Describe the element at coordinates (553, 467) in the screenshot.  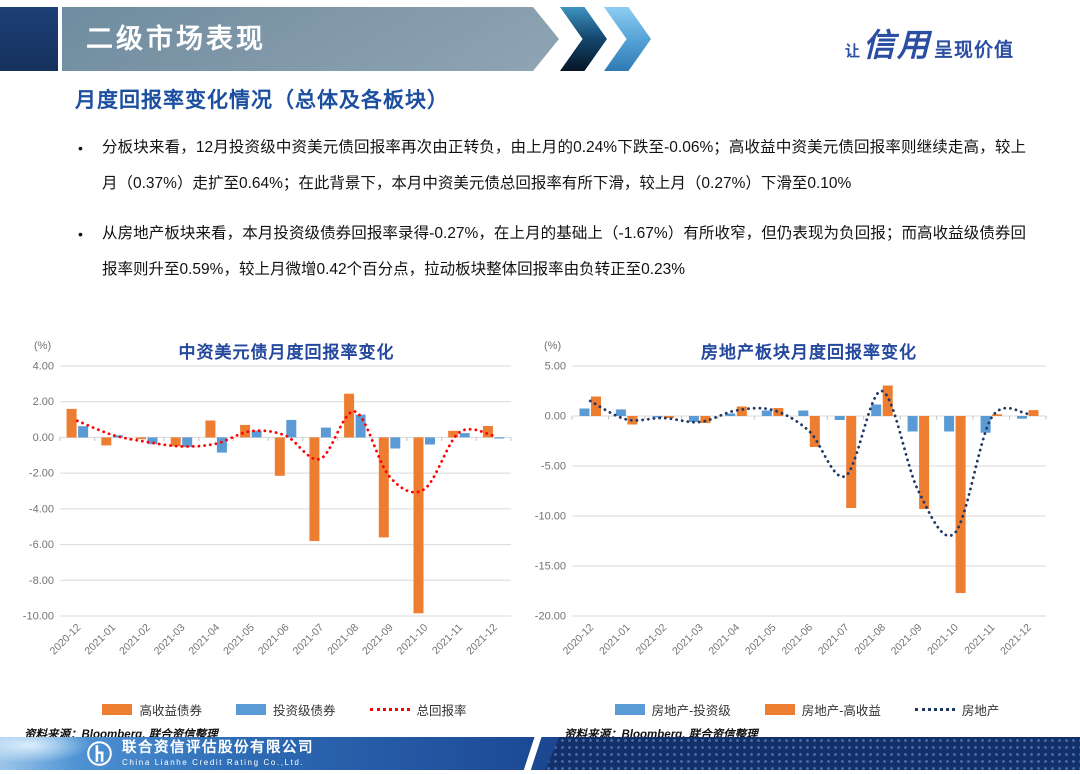
I see `svg-text: -5.00` at that location.